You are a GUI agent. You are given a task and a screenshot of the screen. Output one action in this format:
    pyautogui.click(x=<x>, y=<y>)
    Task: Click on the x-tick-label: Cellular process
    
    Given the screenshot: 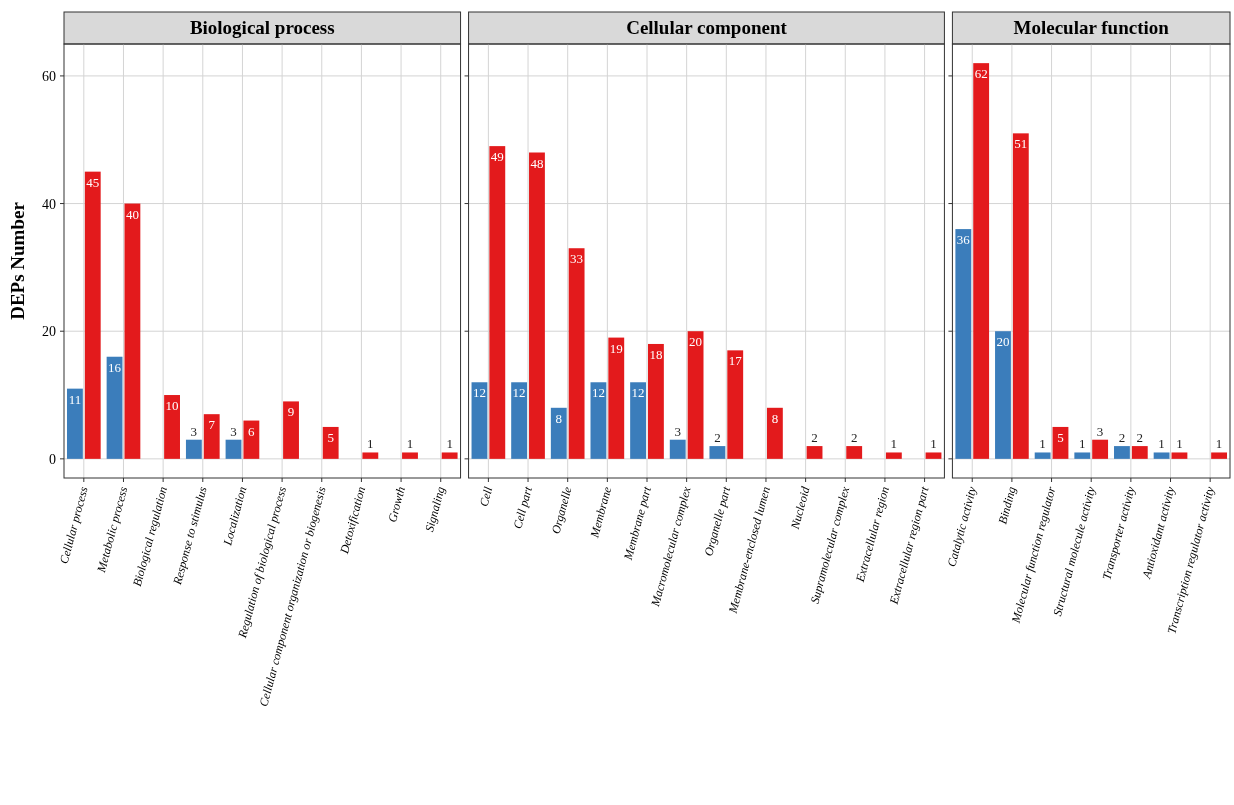 What is the action you would take?
    pyautogui.click(x=73, y=525)
    